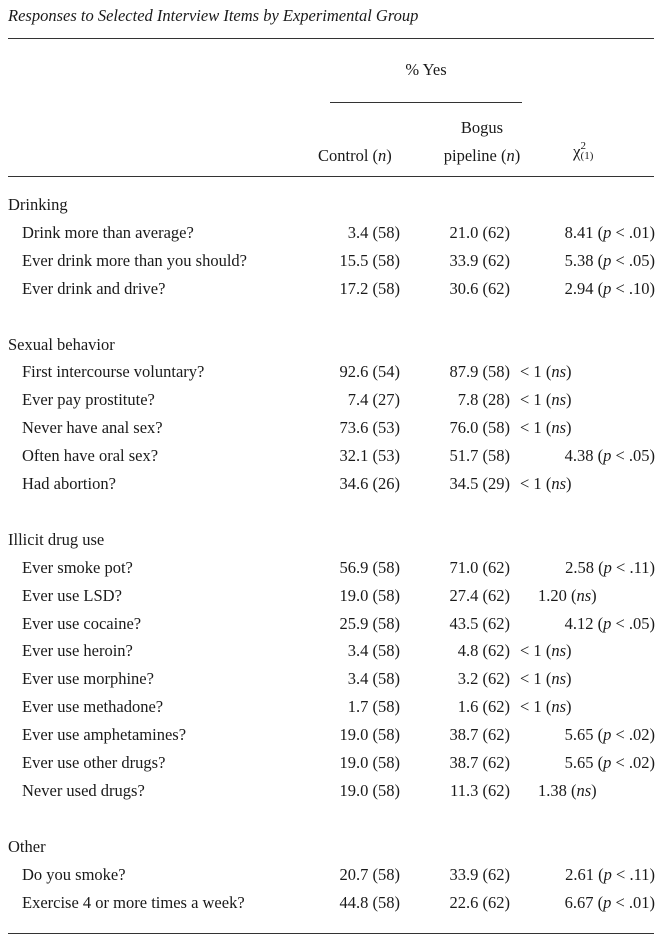 The height and width of the screenshot is (938, 662). I want to click on item-label: Often have oral sex?, so click(90, 456).